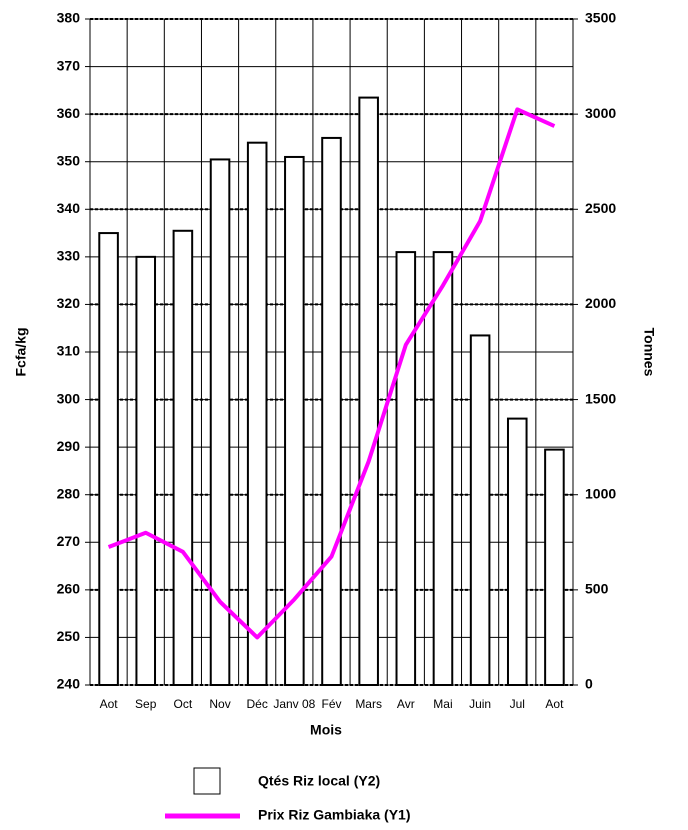 The width and height of the screenshot is (688, 830). I want to click on y2-tick-label: 3500, so click(600, 18).